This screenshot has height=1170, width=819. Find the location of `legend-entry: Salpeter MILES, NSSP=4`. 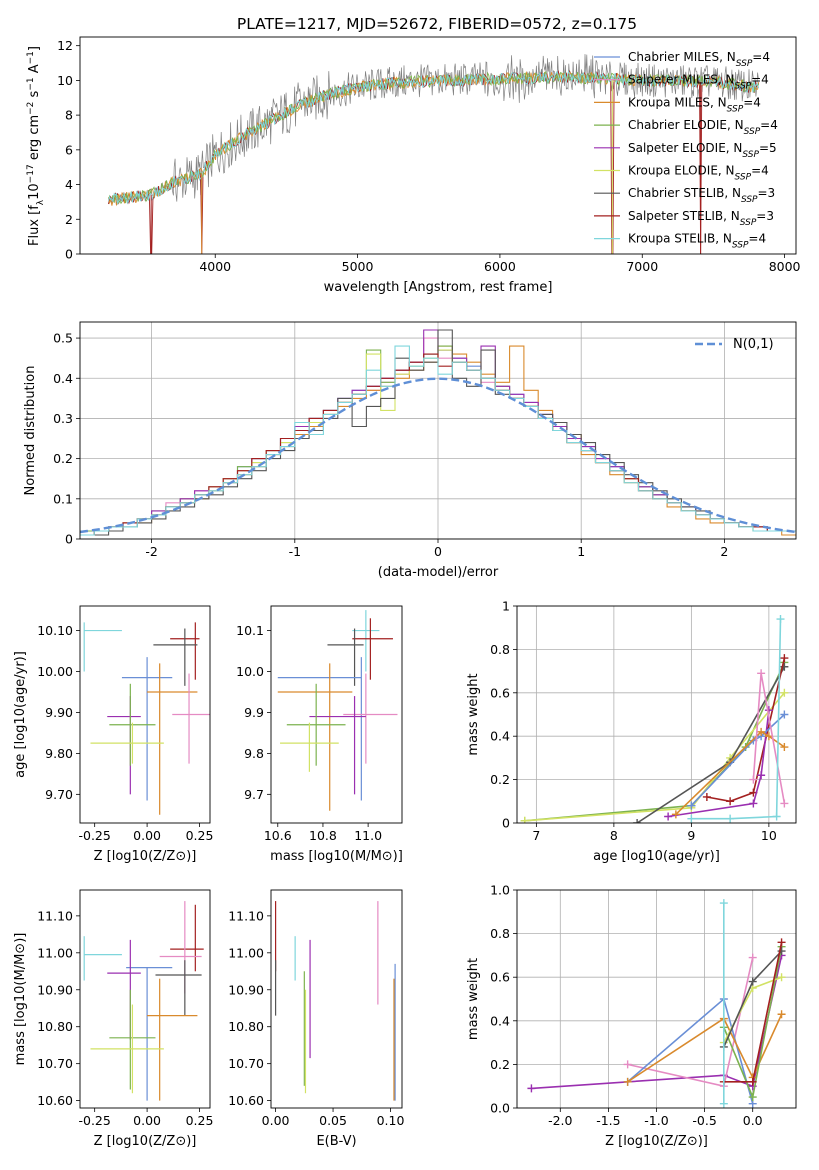

legend-entry: Salpeter MILES, NSSP=4 is located at coordinates (698, 82).